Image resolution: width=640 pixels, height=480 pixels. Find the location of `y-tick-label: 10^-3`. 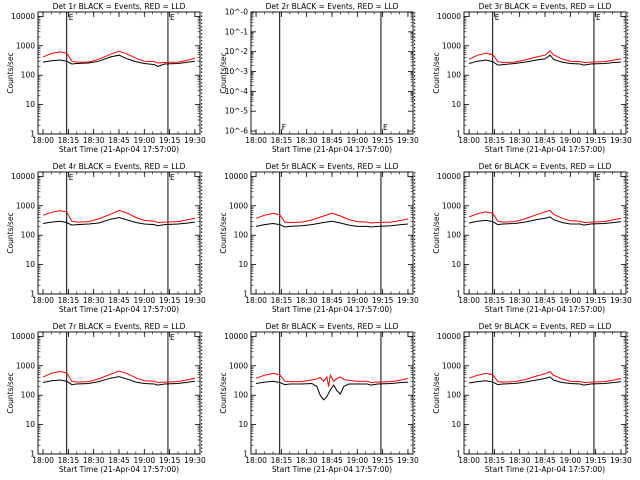

y-tick-label: 10^-3 is located at coordinates (237, 71).